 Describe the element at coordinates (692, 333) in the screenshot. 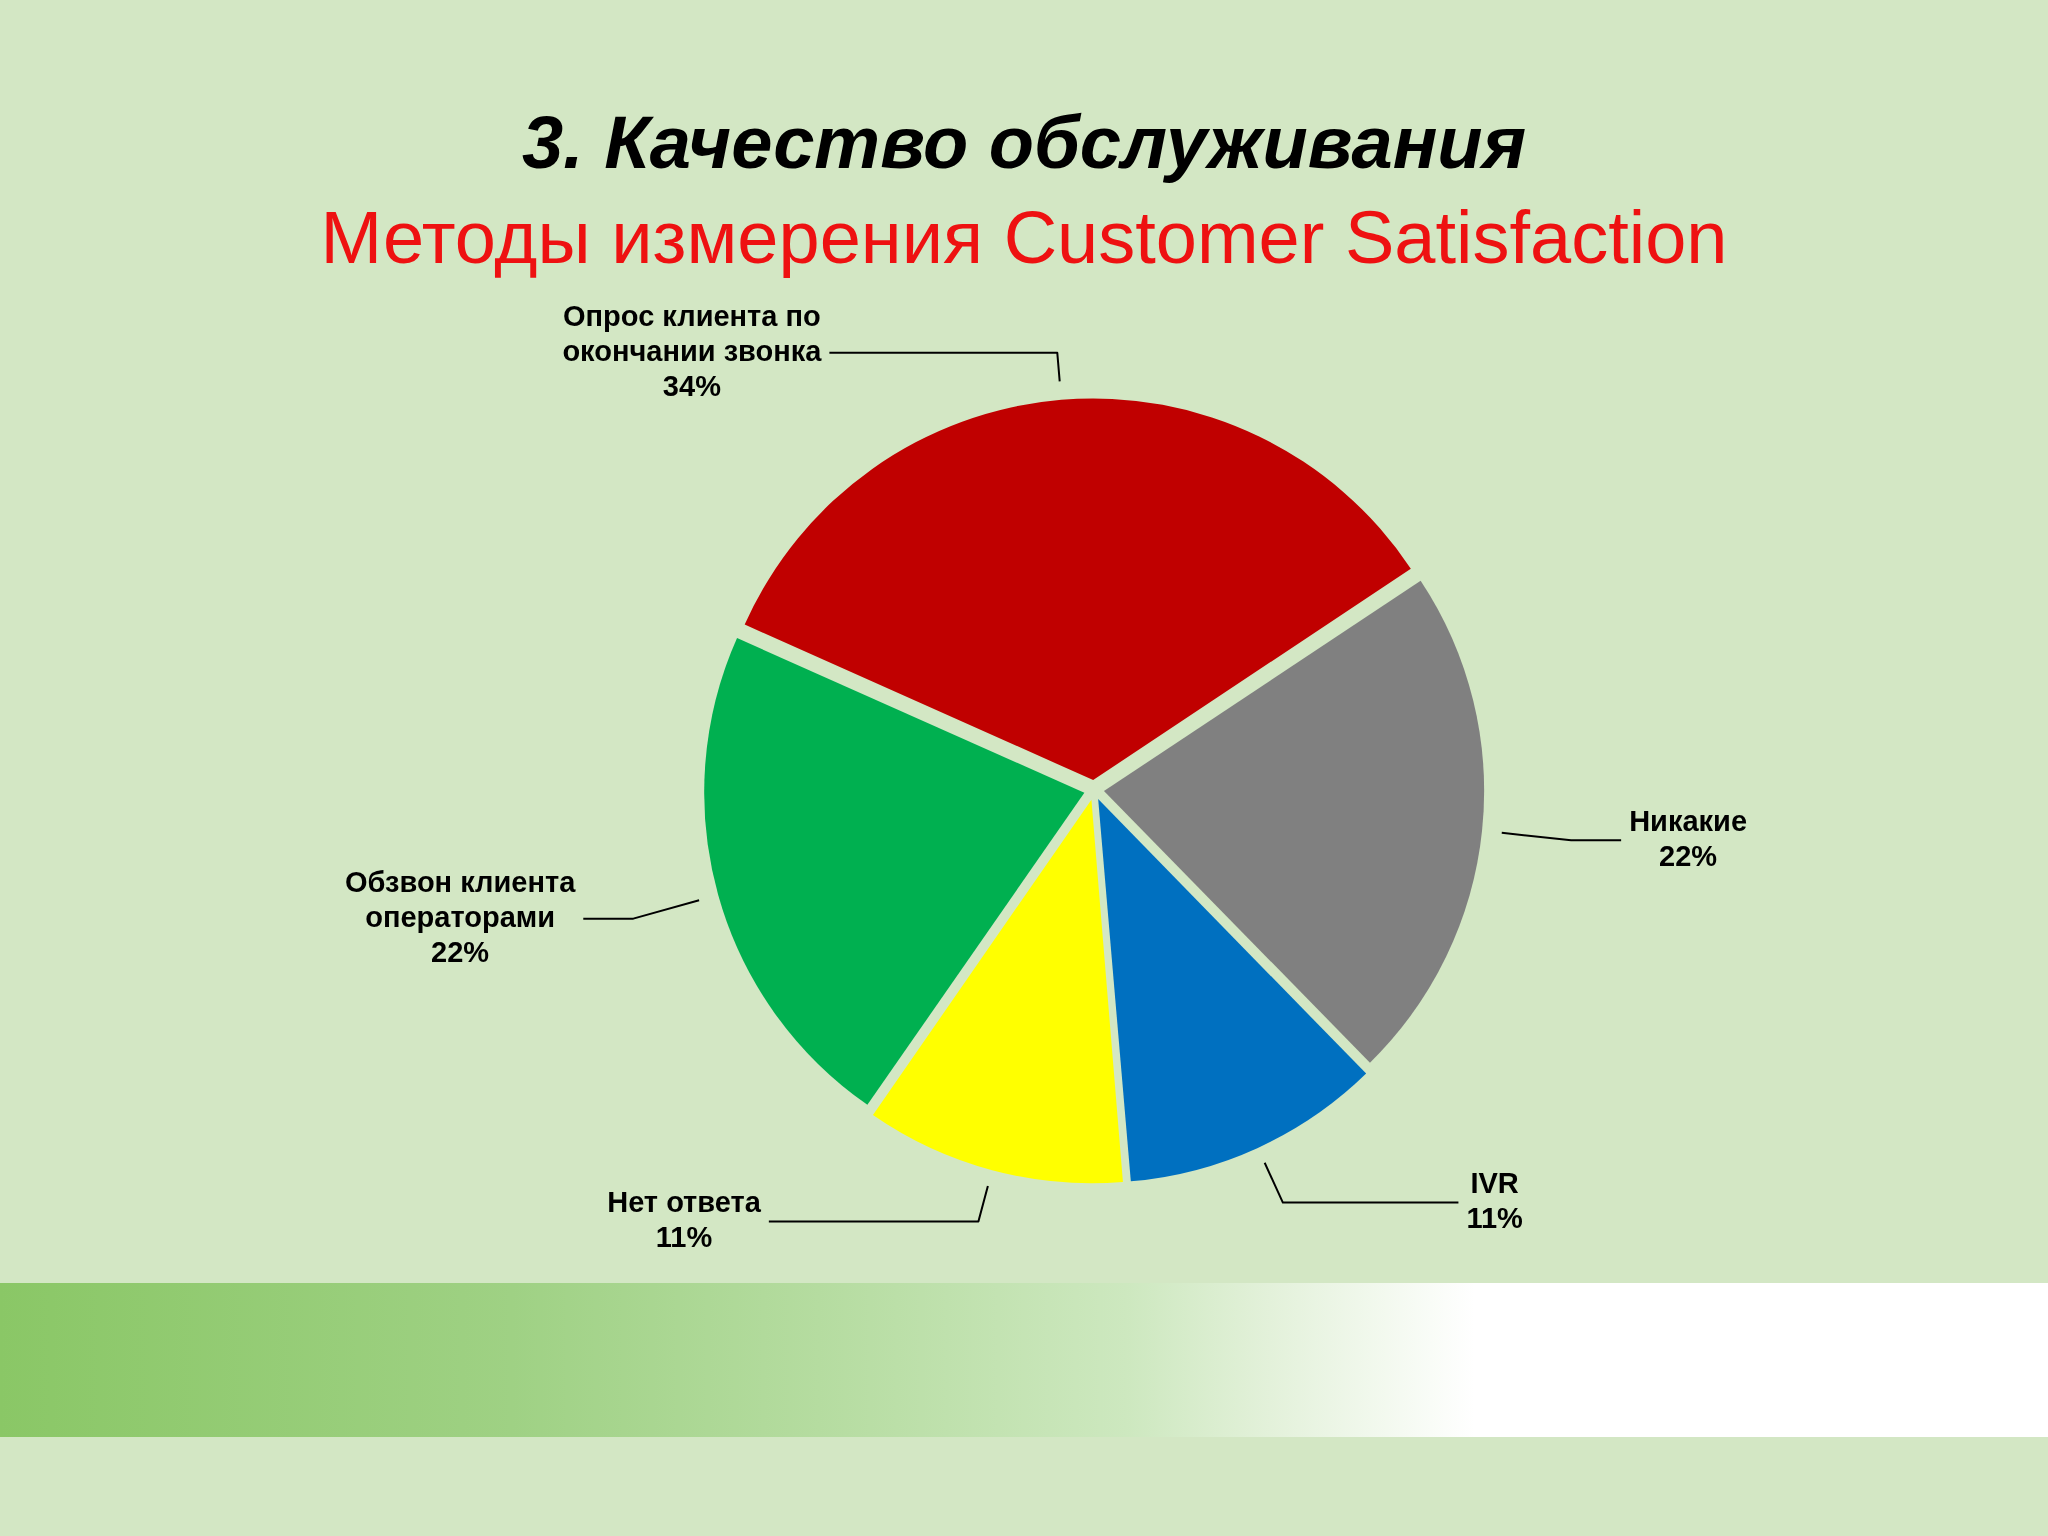

I see `slice-label: Опрос клиента по окончании звонка` at that location.